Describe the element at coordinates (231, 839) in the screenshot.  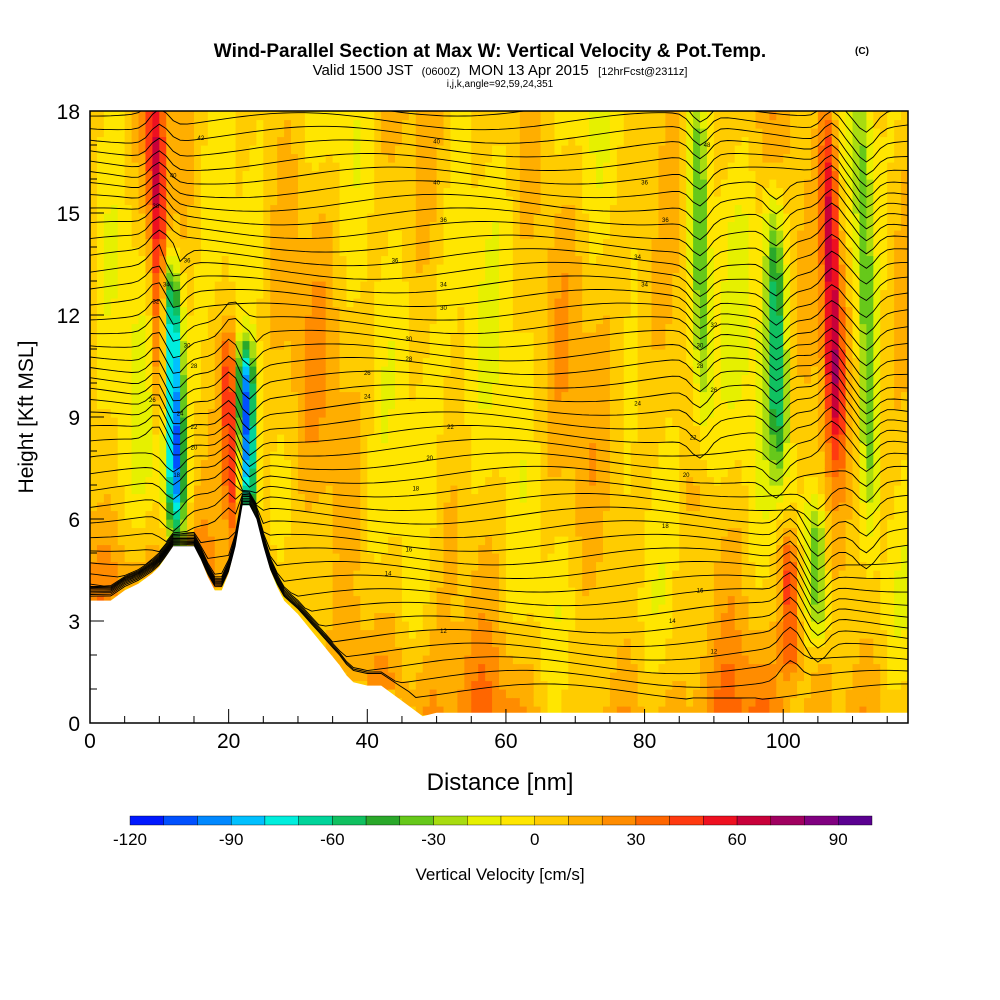
I see `colorbar-tick-label: -90` at that location.